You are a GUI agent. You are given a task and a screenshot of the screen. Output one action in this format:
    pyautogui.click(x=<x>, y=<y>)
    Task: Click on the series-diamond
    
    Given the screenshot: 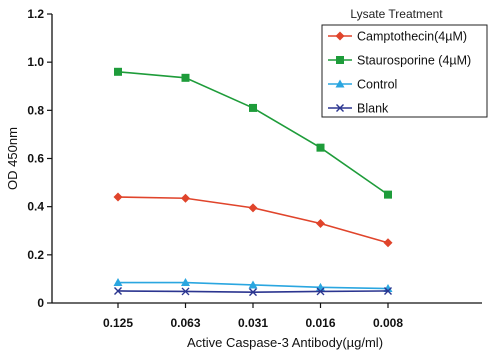 What is the action you would take?
    pyautogui.click(x=253, y=220)
    